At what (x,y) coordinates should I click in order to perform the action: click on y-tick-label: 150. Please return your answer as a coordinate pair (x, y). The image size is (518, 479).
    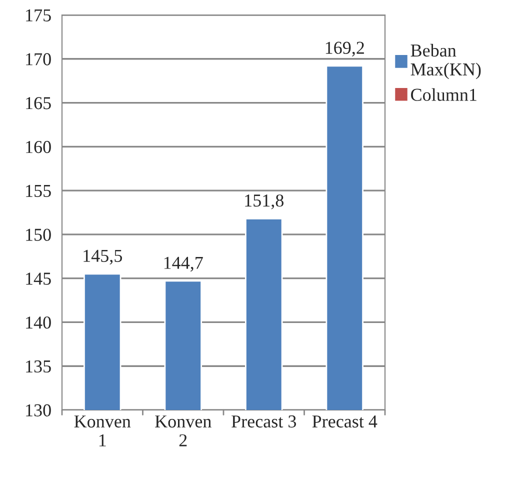
    Looking at the image, I should click on (38, 234).